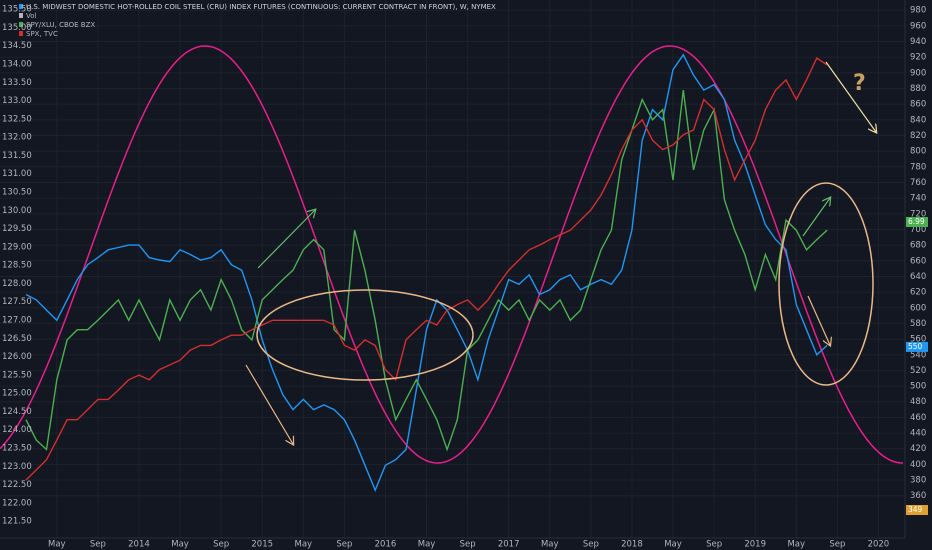  I want to click on y-tick-label: 133.00, so click(17, 101).